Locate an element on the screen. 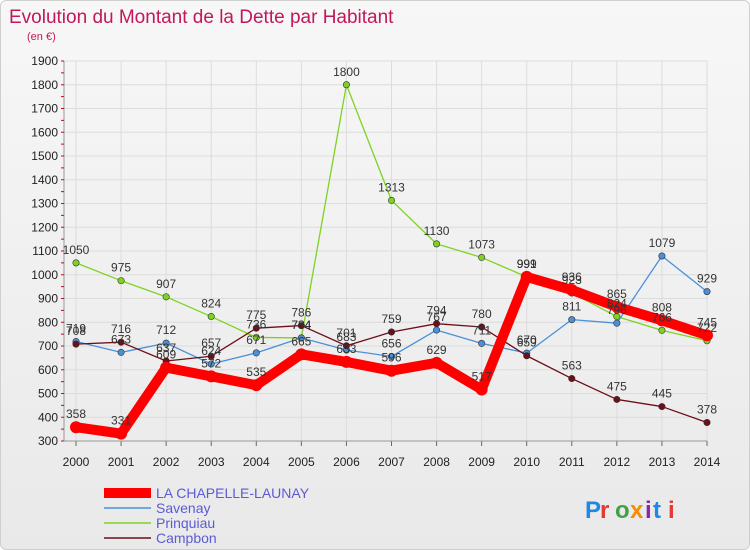 This screenshot has width=750, height=550. data-label: 609 is located at coordinates (166, 355).